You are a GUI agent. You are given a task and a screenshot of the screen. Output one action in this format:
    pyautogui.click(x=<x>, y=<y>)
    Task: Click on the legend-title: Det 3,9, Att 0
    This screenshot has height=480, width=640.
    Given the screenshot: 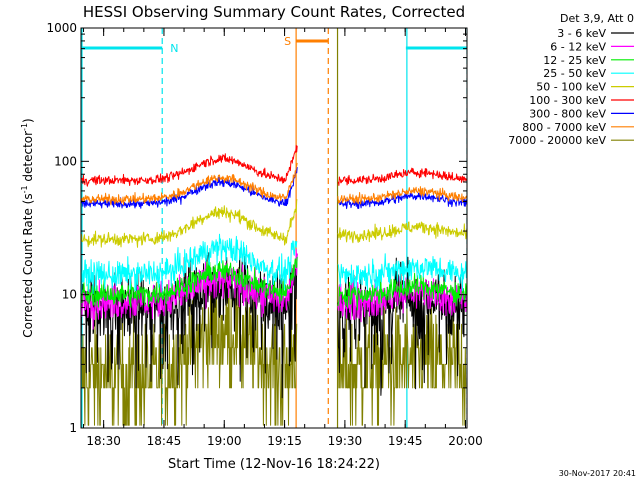 What is the action you would take?
    pyautogui.click(x=597, y=18)
    